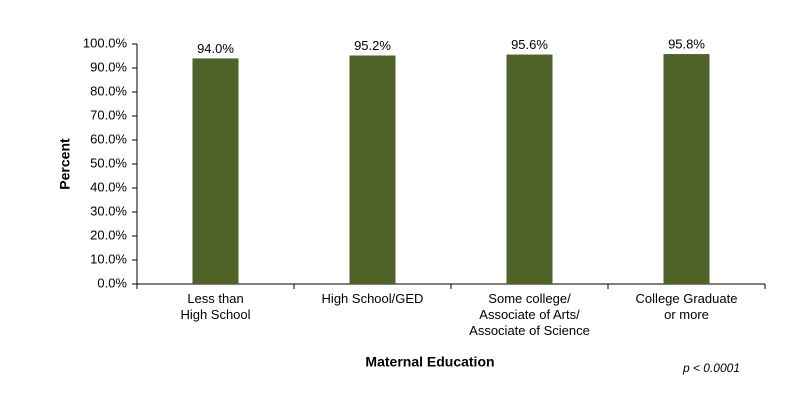 The width and height of the screenshot is (800, 400). I want to click on y-tick-label: 70.0%, so click(108, 114).